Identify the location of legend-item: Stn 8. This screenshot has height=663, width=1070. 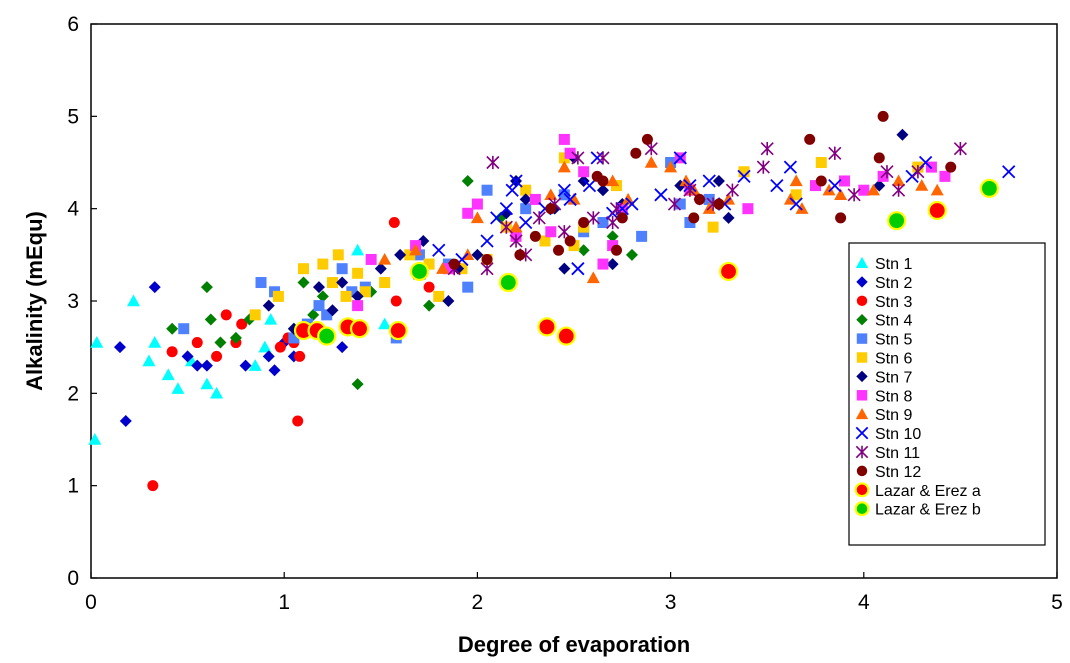
(884, 396).